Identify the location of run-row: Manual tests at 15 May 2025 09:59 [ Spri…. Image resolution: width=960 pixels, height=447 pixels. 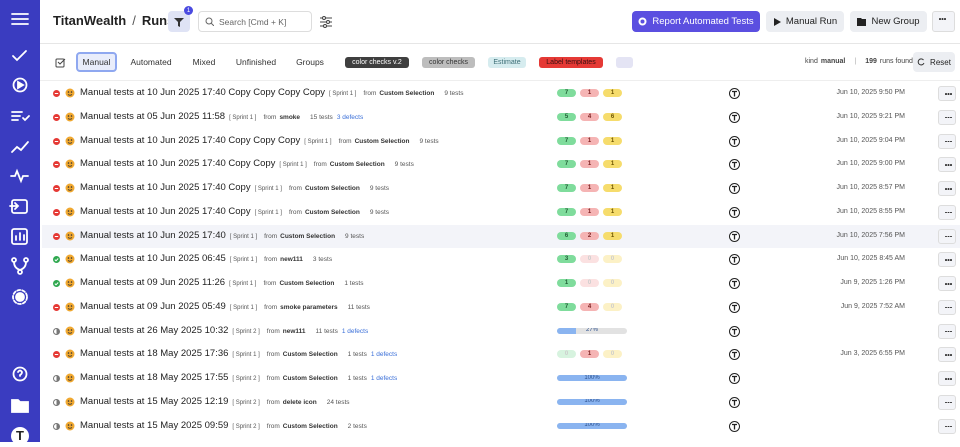
(501, 426).